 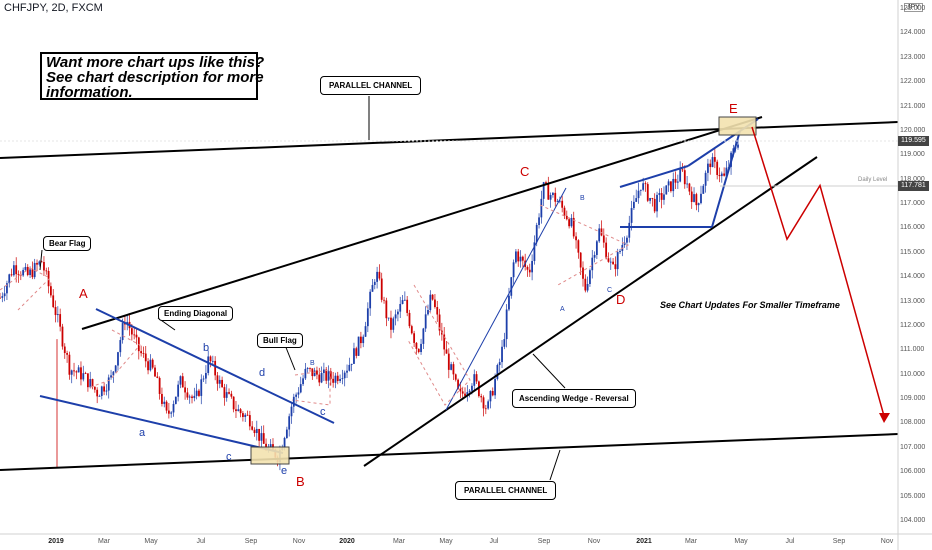 What do you see at coordinates (913, 7) in the screenshot?
I see `currency-badge: JPY` at bounding box center [913, 7].